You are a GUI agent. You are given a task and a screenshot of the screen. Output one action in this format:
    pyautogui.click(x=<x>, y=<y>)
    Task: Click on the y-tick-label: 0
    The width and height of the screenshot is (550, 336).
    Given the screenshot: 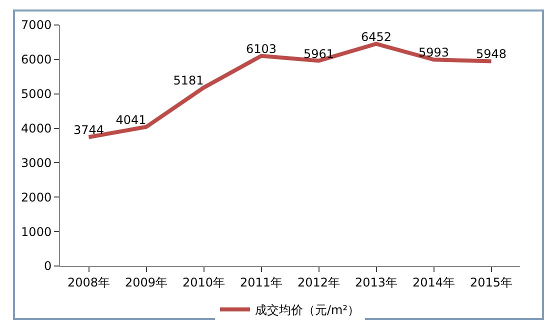 What is the action you would take?
    pyautogui.click(x=48, y=266)
    